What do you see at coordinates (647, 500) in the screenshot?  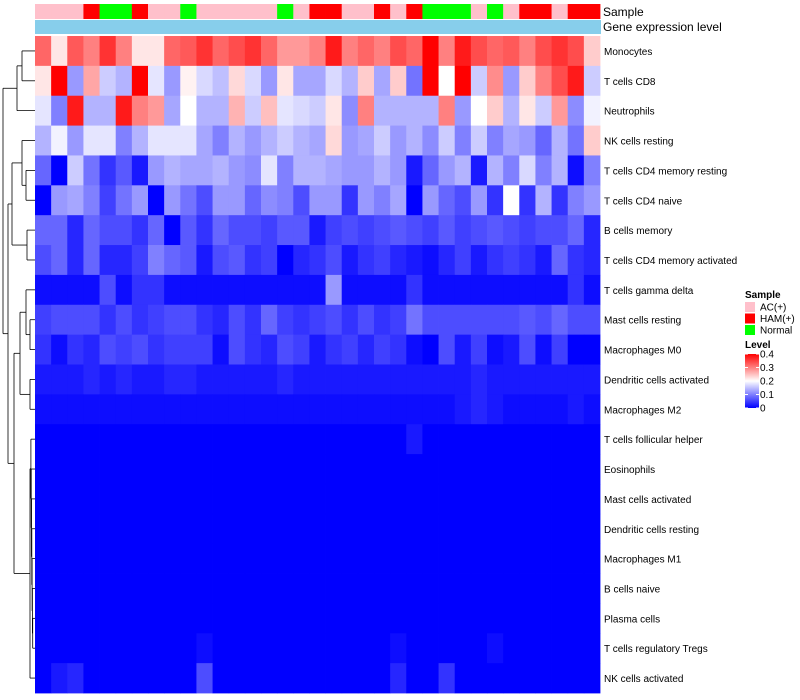 I see `row-label: Mast cells activated` at bounding box center [647, 500].